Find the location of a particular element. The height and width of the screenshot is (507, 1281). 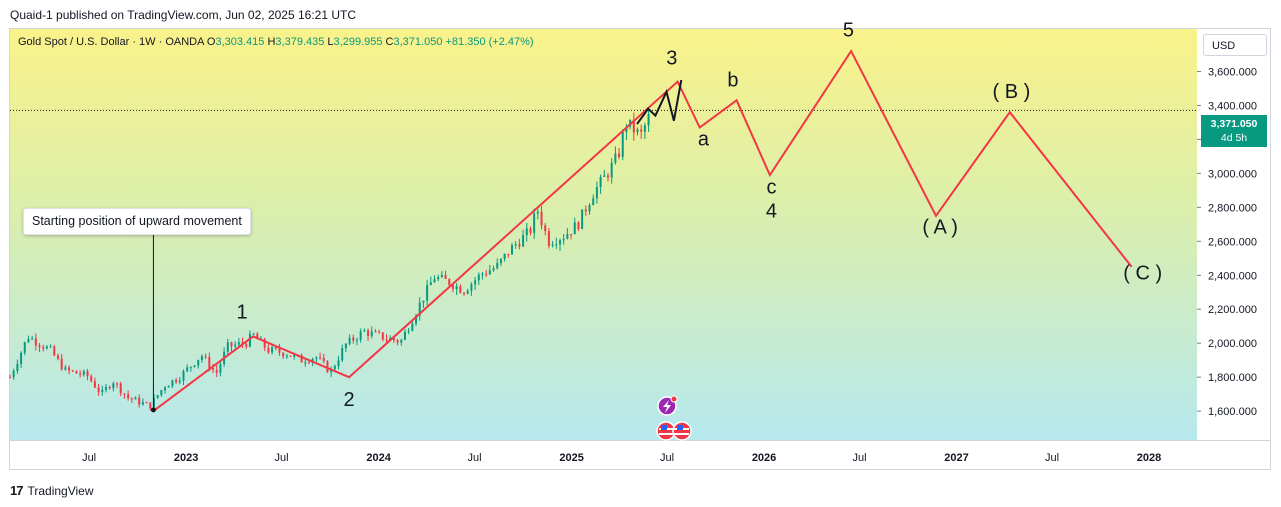

x-tick-label: 2027 is located at coordinates (956, 458).